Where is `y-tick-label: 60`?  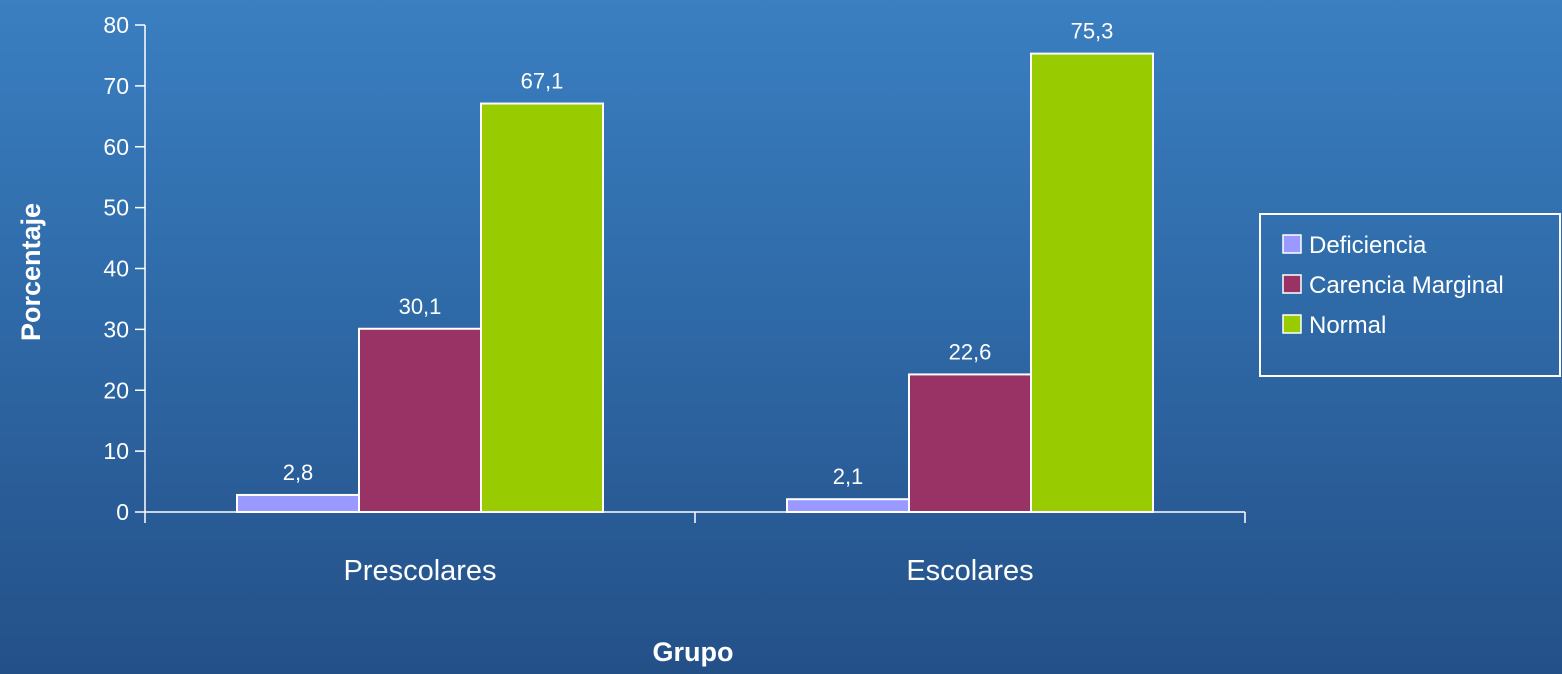 y-tick-label: 60 is located at coordinates (116, 147).